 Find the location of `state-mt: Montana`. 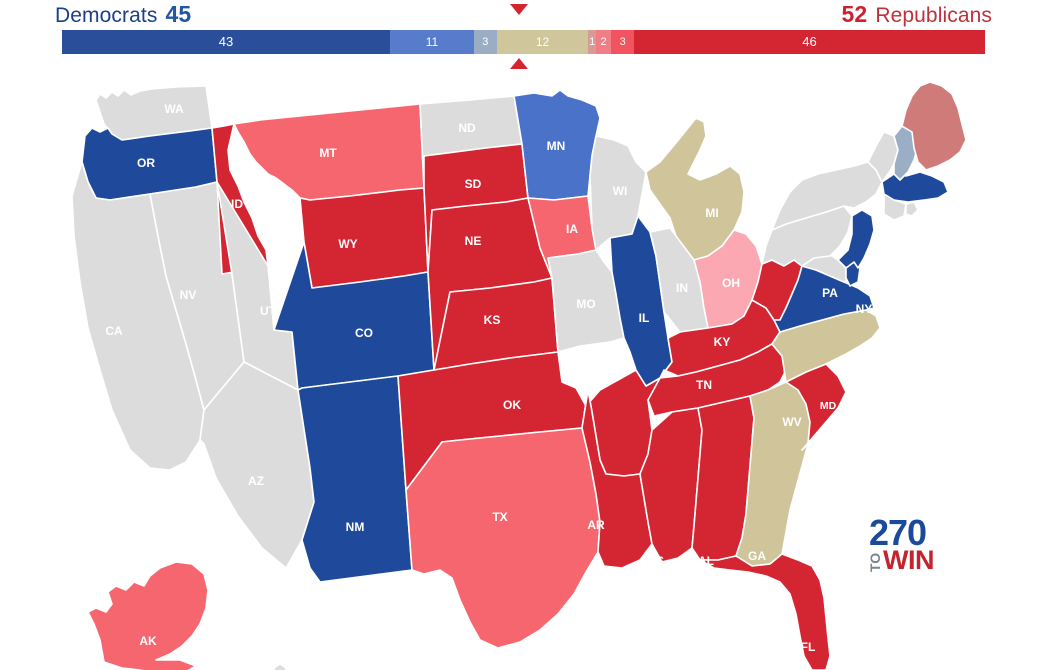

state-mt: Montana is located at coordinates (329, 152).